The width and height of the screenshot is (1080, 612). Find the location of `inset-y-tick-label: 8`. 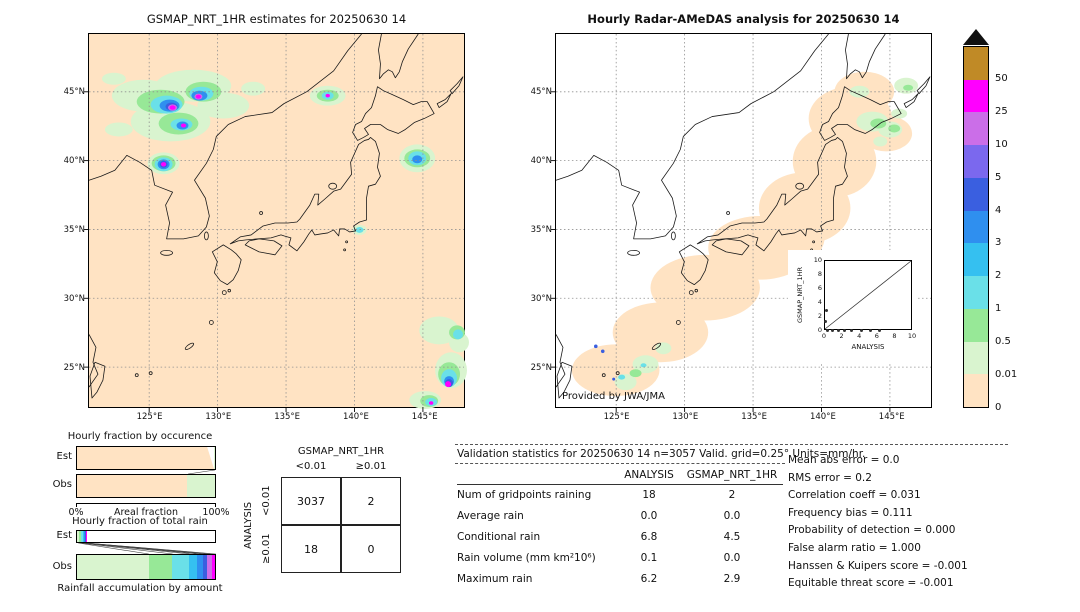

inset-y-tick-label: 8 is located at coordinates (819, 274).